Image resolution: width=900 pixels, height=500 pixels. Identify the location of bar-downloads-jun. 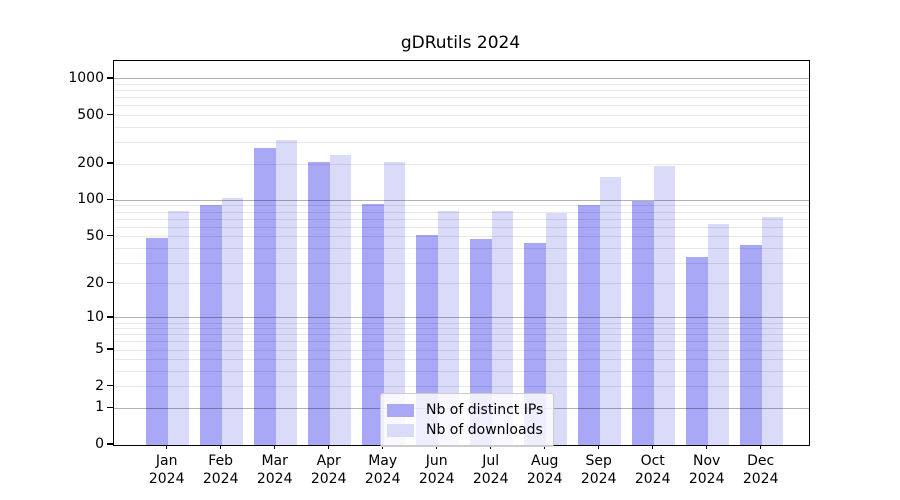
(448, 327).